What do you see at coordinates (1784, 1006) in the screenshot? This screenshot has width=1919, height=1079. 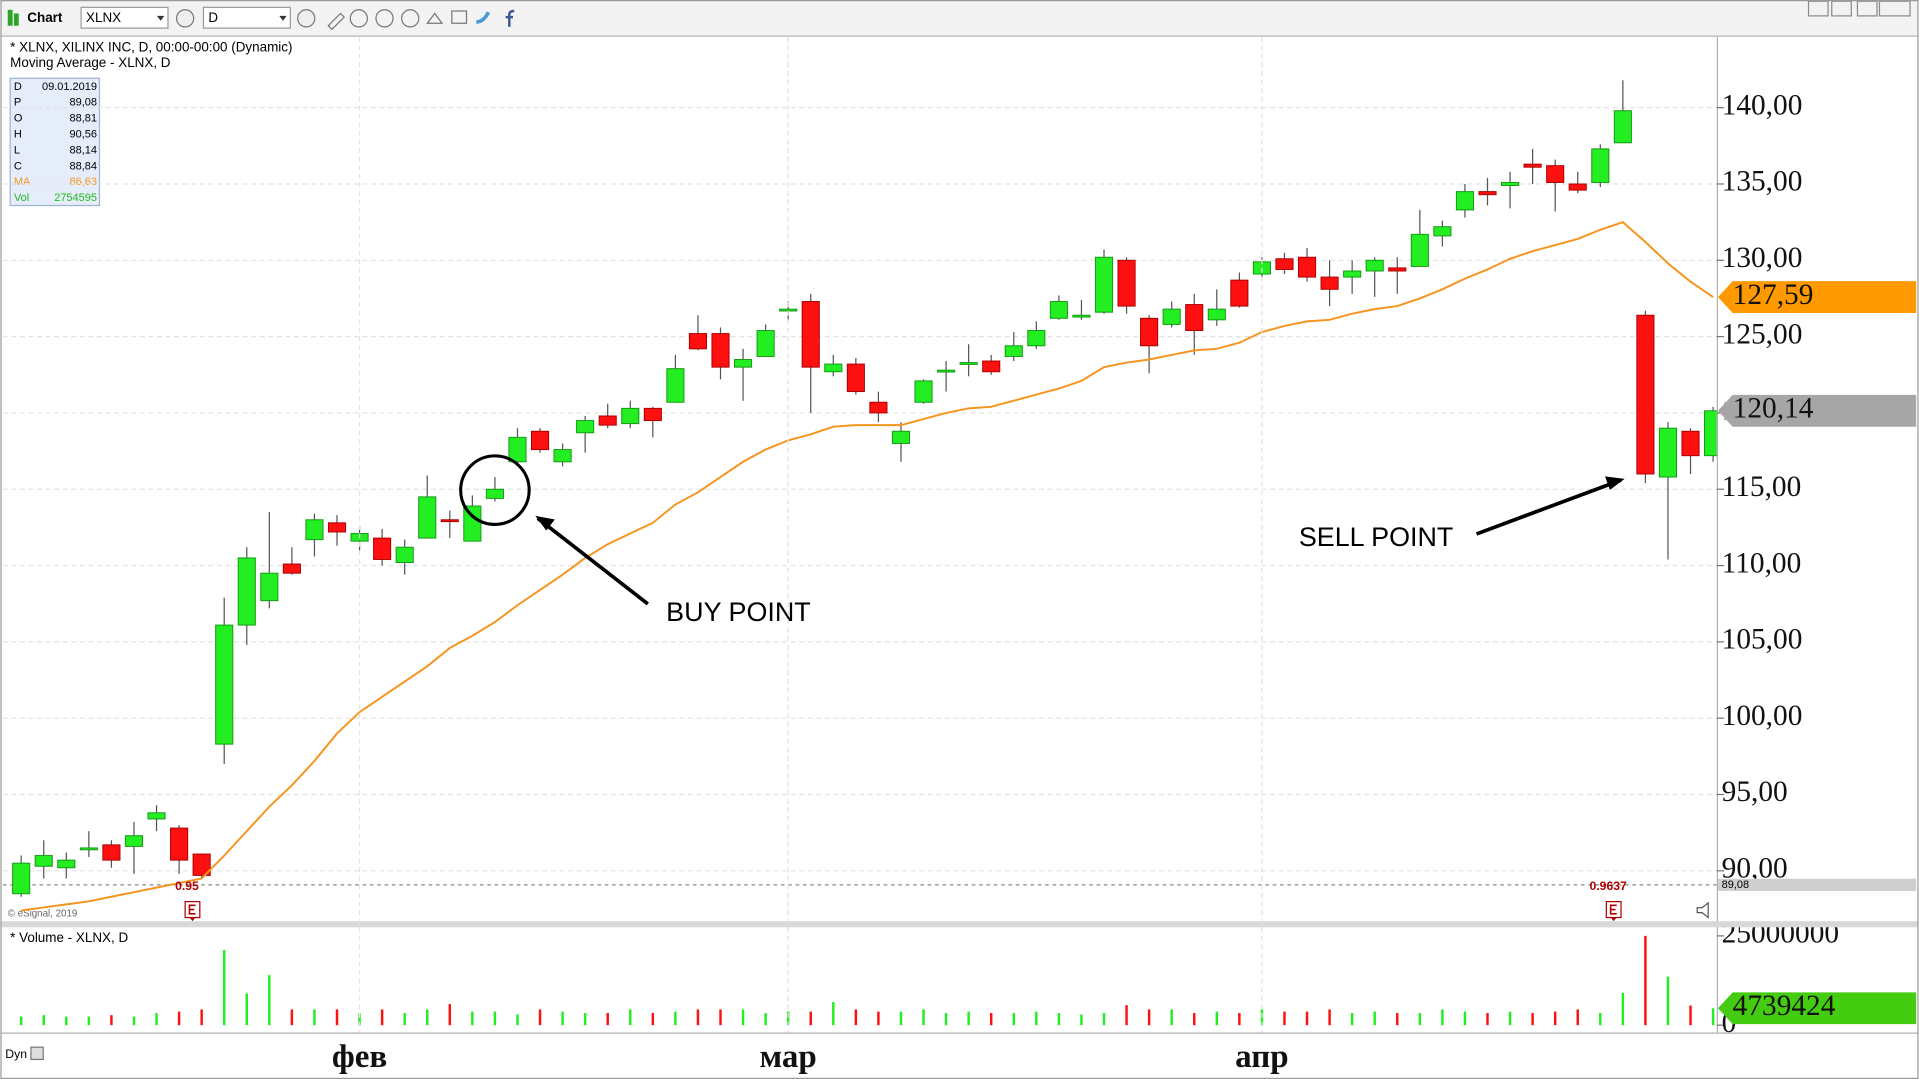 I see `volume-tag-label: 4739424` at bounding box center [1784, 1006].